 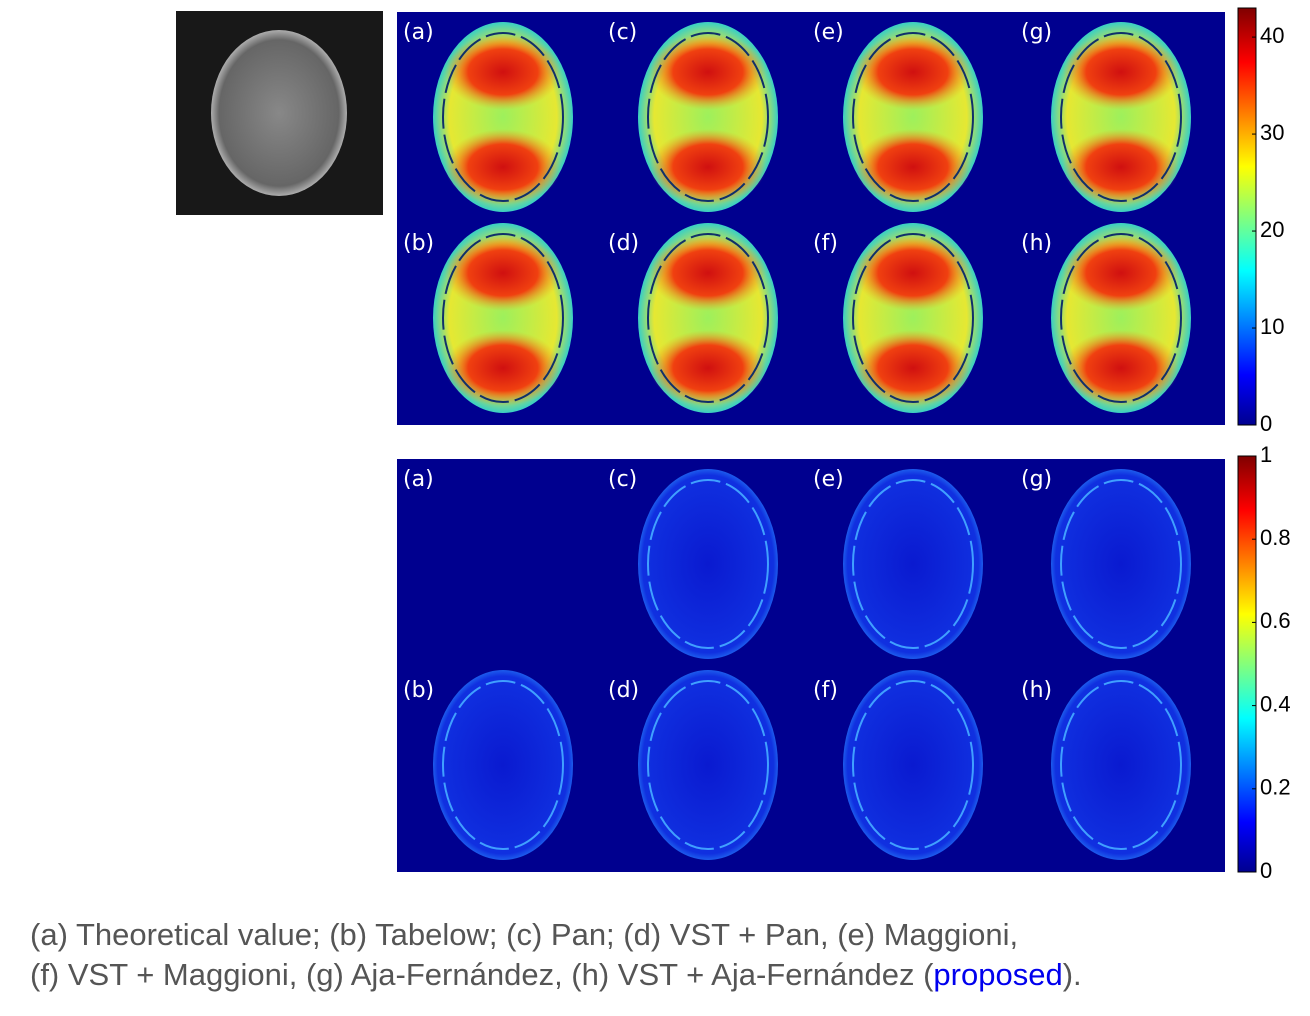 What do you see at coordinates (1275, 620) in the screenshot?
I see `colorbar-tick-label: 0.6` at bounding box center [1275, 620].